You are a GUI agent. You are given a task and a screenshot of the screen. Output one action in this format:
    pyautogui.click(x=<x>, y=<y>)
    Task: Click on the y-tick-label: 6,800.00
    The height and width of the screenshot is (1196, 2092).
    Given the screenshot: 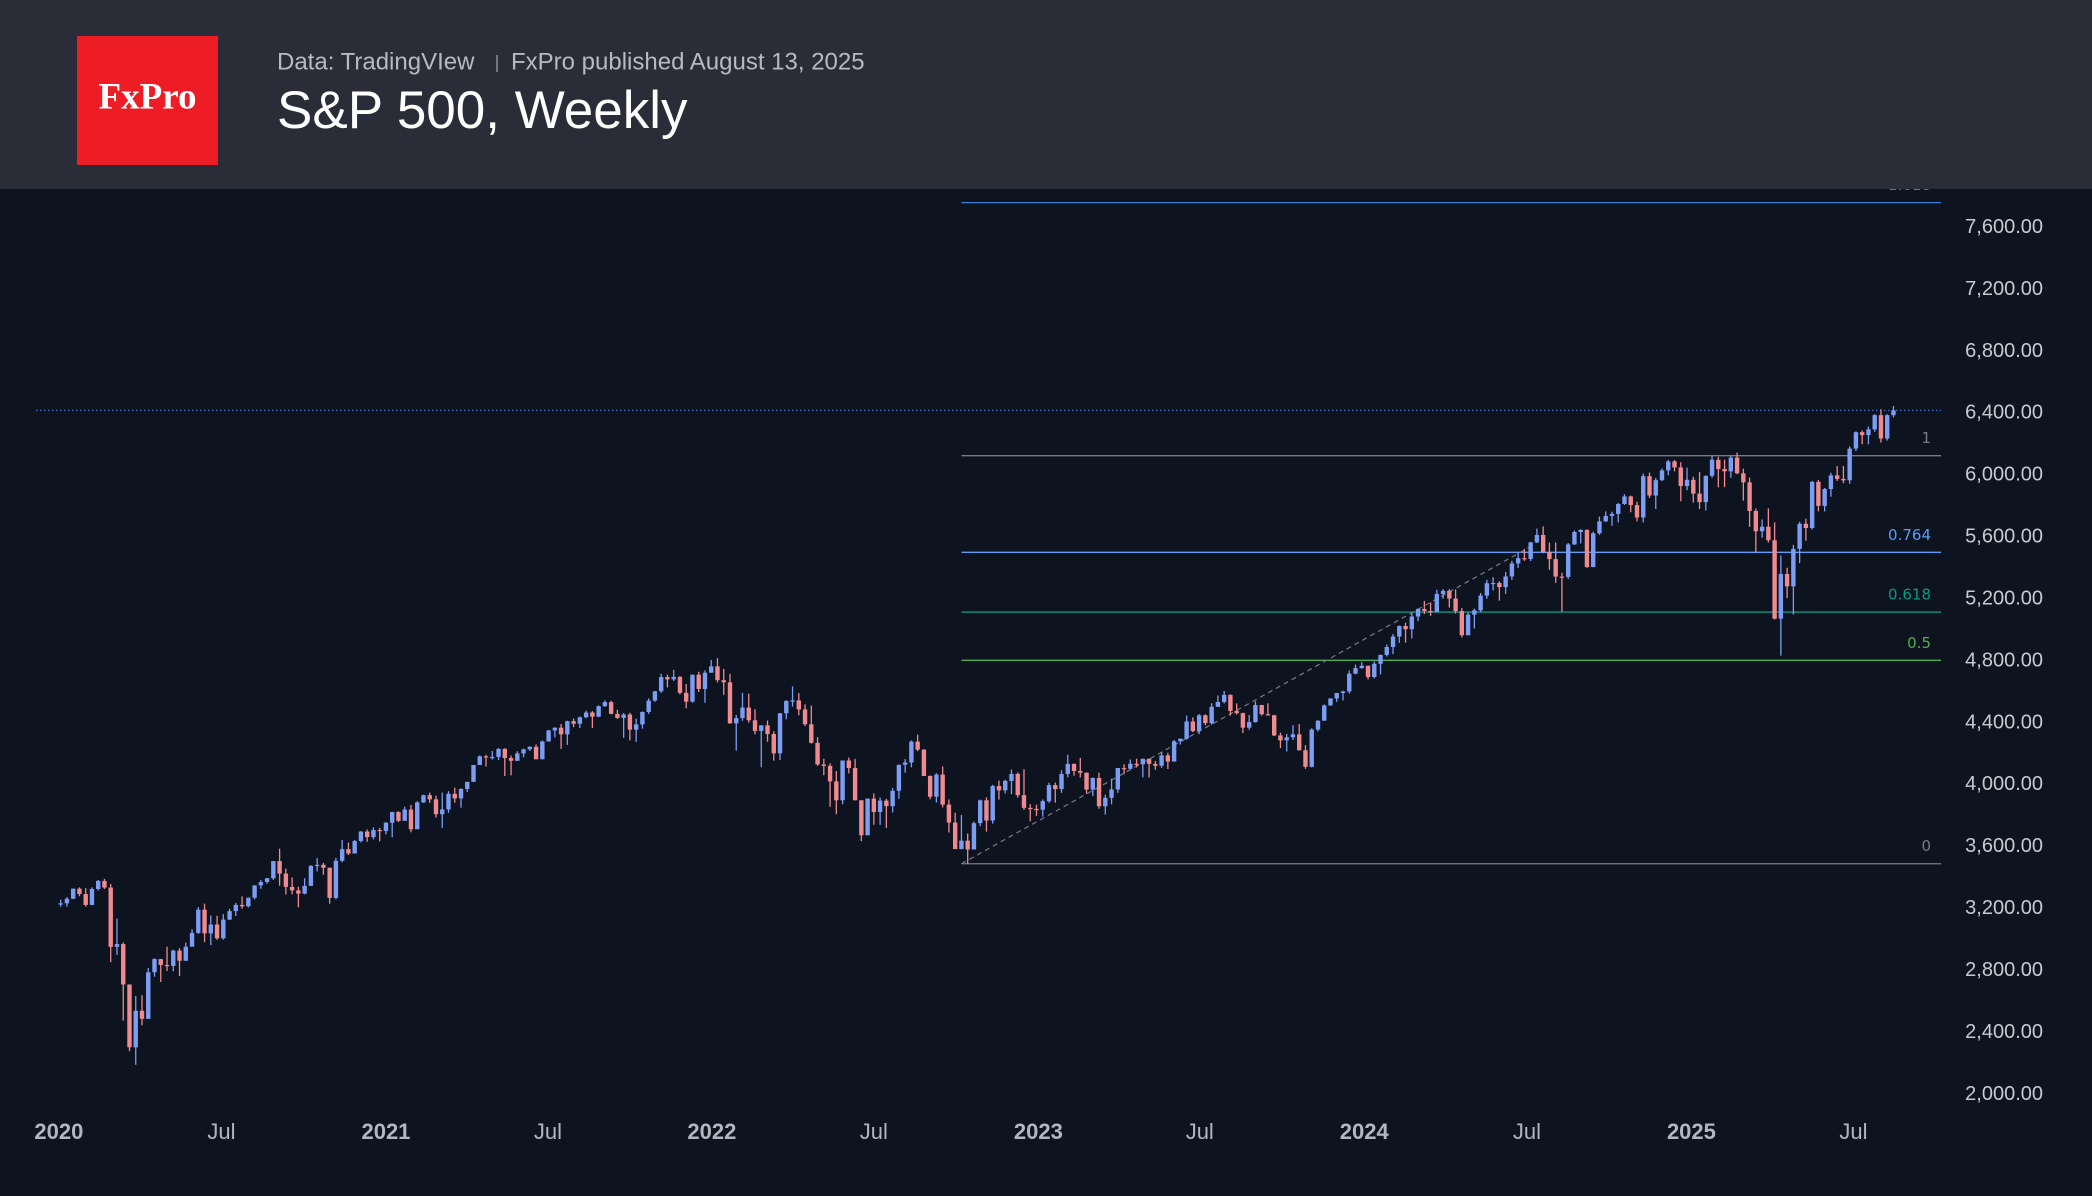 What is the action you would take?
    pyautogui.click(x=2004, y=351)
    